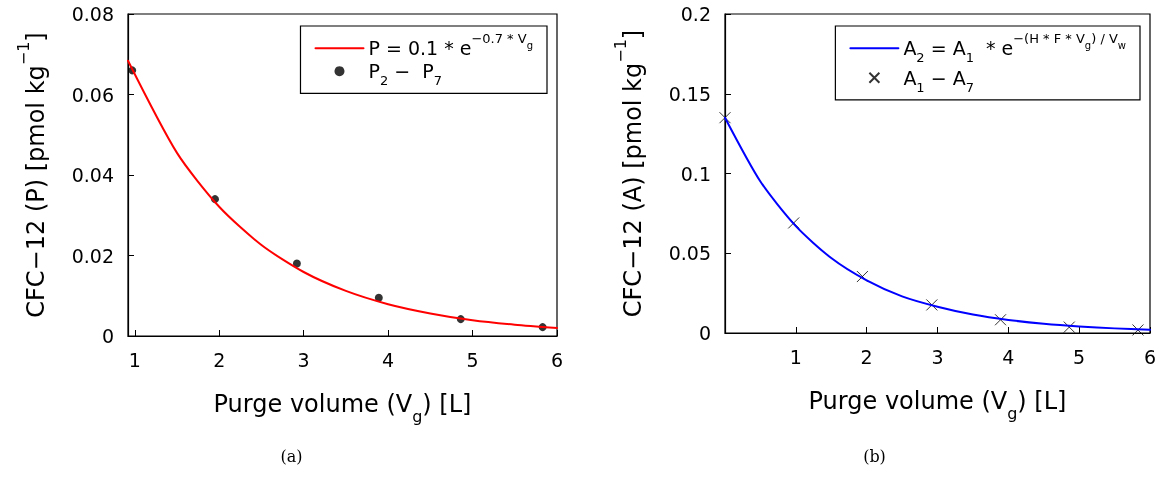 The height and width of the screenshot is (480, 1166). What do you see at coordinates (92, 175) in the screenshot?
I see `y-tick-label: 0.04` at bounding box center [92, 175].